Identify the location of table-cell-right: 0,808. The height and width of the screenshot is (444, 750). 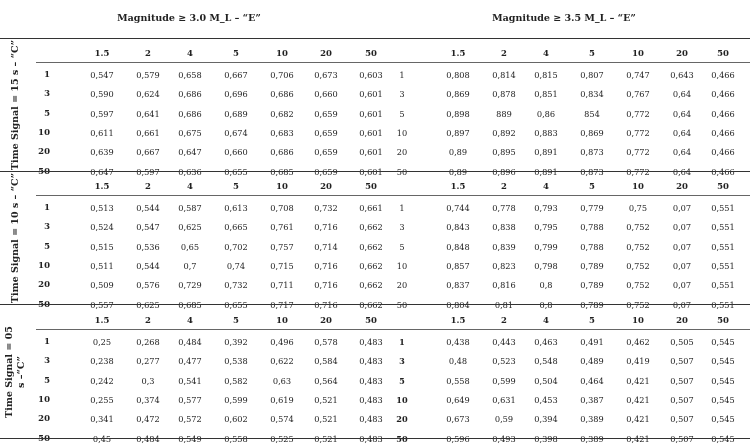
(458, 75).